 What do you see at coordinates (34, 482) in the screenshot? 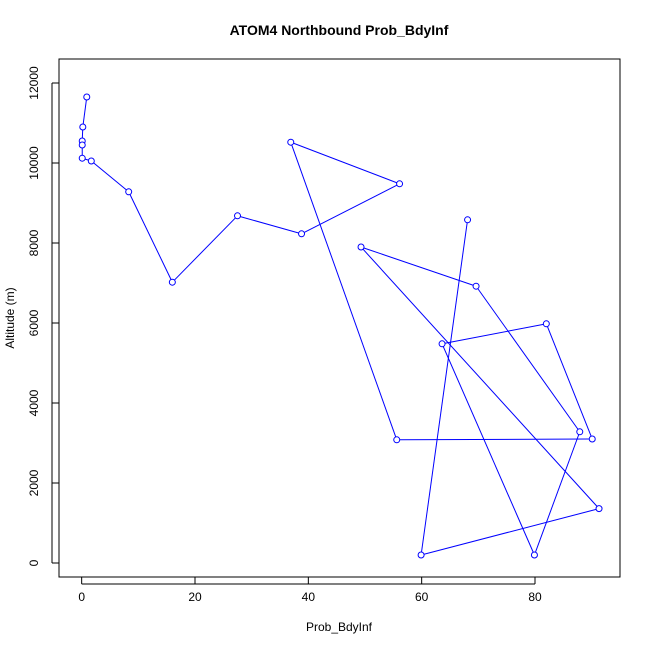
I see `y-tick-label-1: 2000` at bounding box center [34, 482].